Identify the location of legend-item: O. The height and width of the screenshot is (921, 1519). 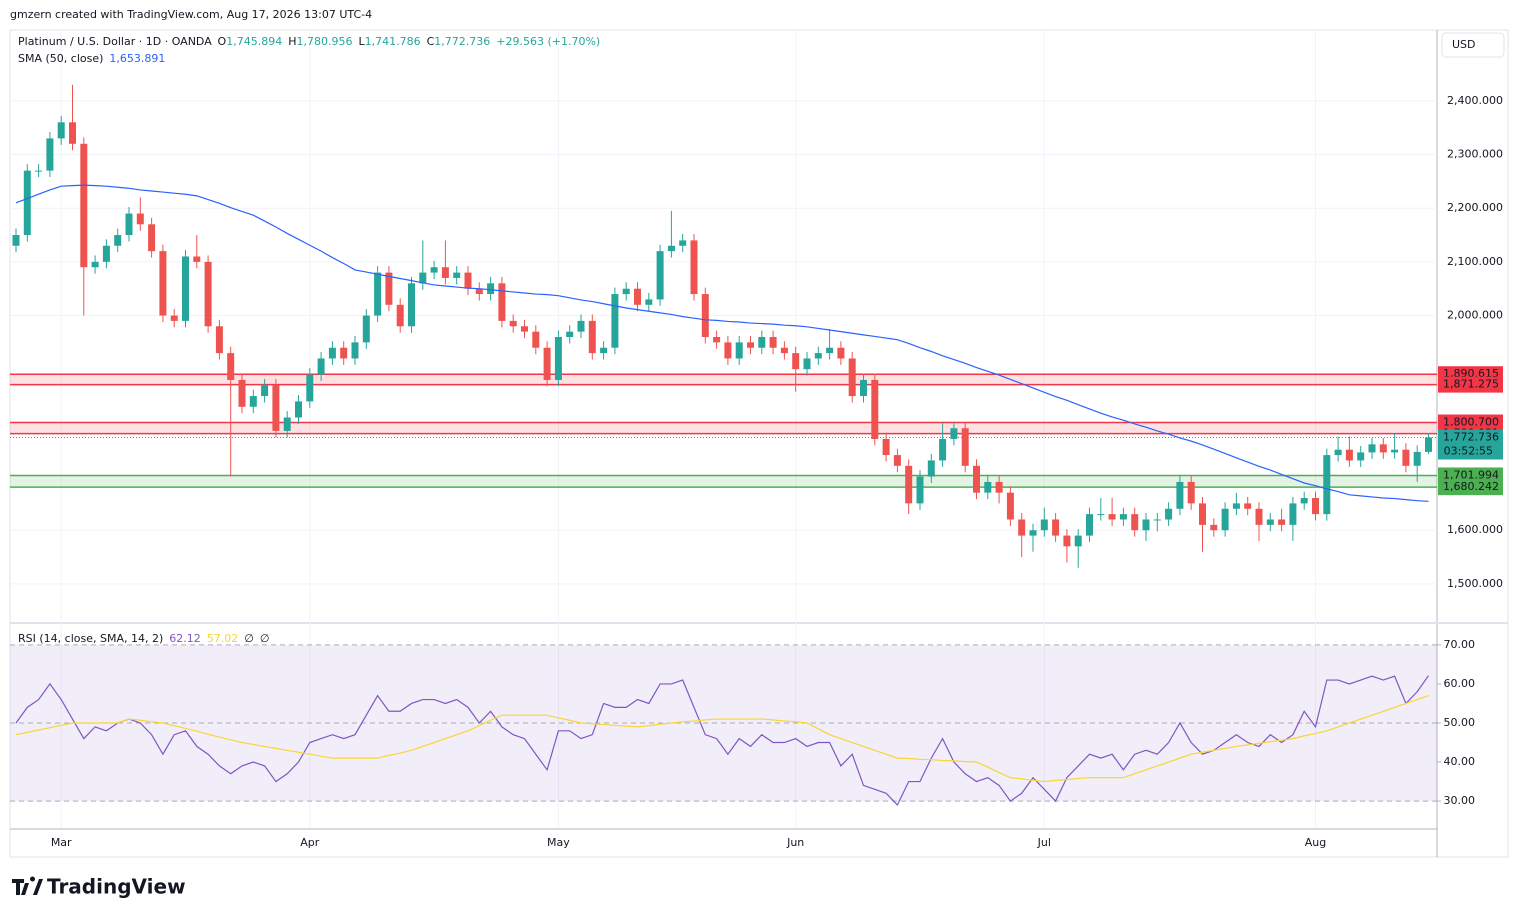
(222, 41).